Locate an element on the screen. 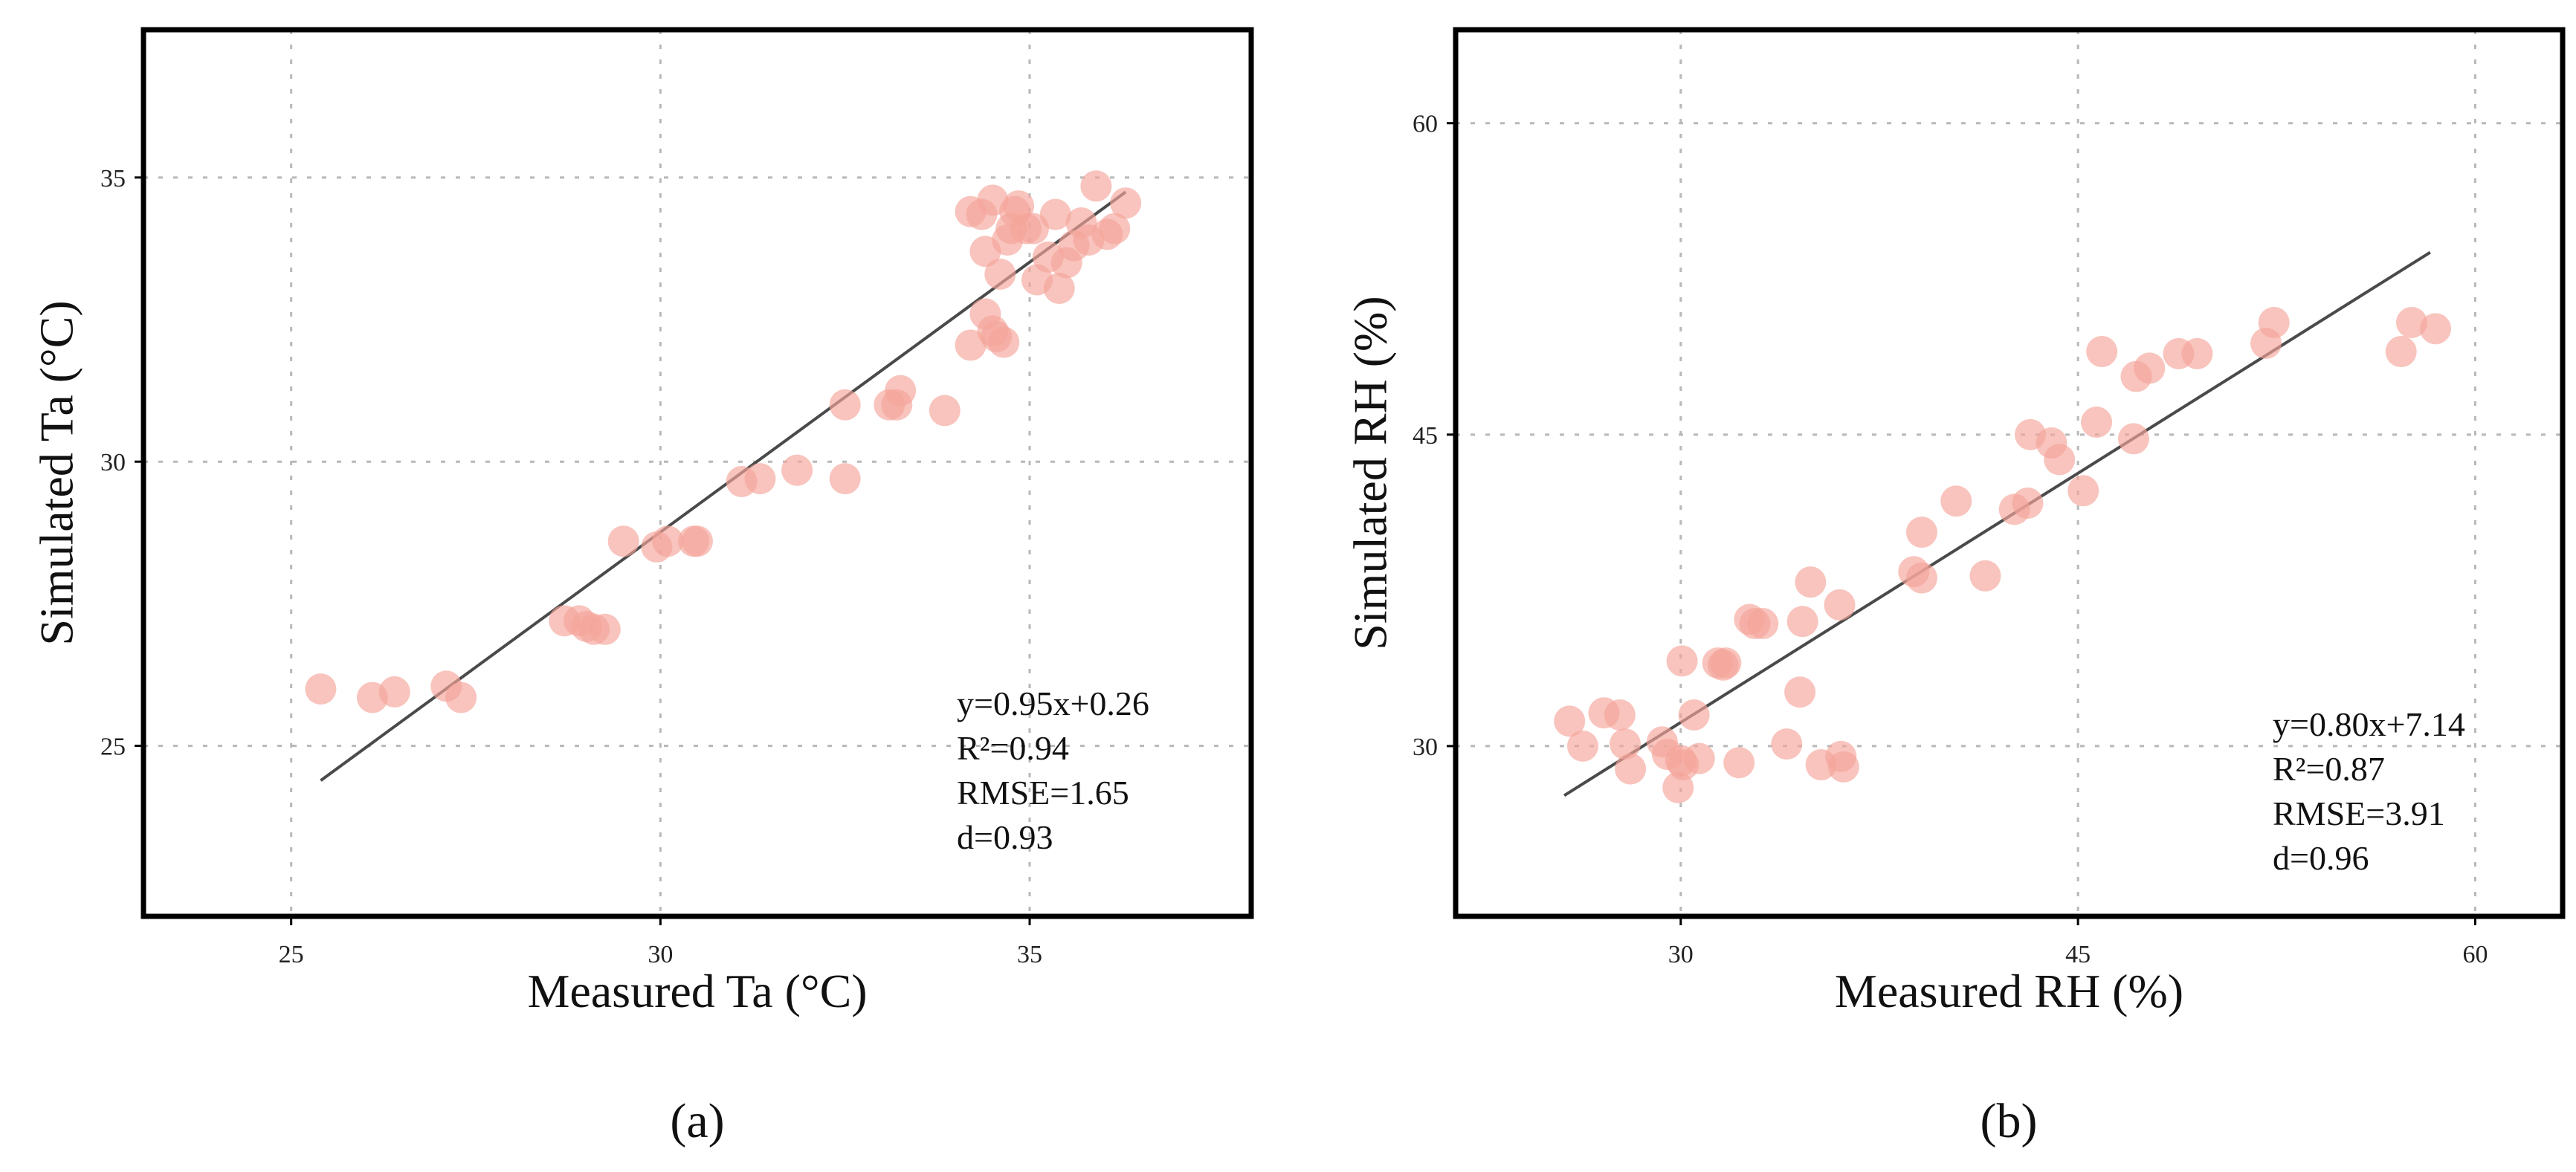  panel-caption: (b) is located at coordinates (2009, 1121).